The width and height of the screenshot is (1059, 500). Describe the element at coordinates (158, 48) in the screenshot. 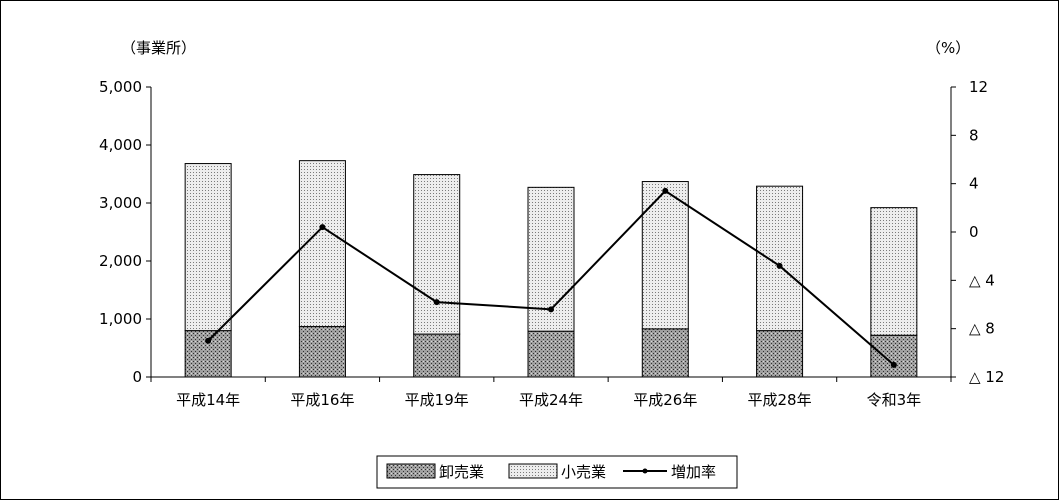

I see `left-axis-unit-label: （事業所）` at that location.